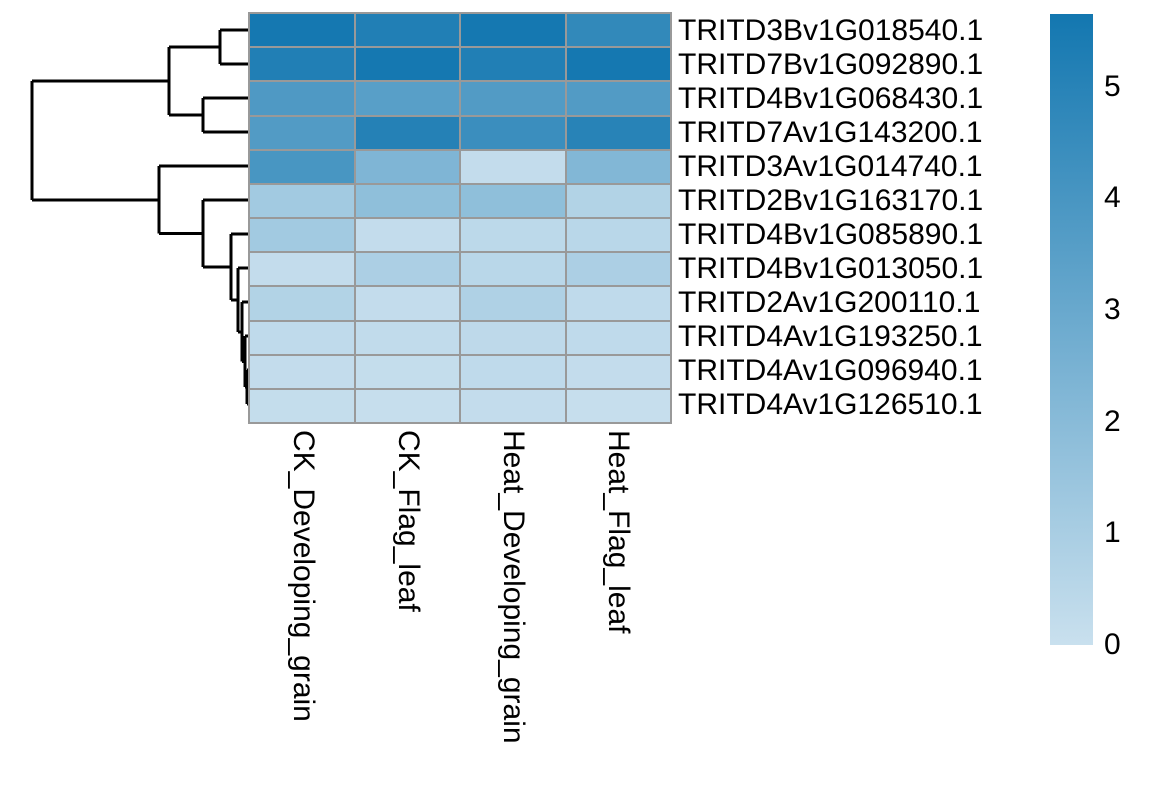 The width and height of the screenshot is (1170, 808). What do you see at coordinates (1071, 329) in the screenshot?
I see `colorbar-gradient` at bounding box center [1071, 329].